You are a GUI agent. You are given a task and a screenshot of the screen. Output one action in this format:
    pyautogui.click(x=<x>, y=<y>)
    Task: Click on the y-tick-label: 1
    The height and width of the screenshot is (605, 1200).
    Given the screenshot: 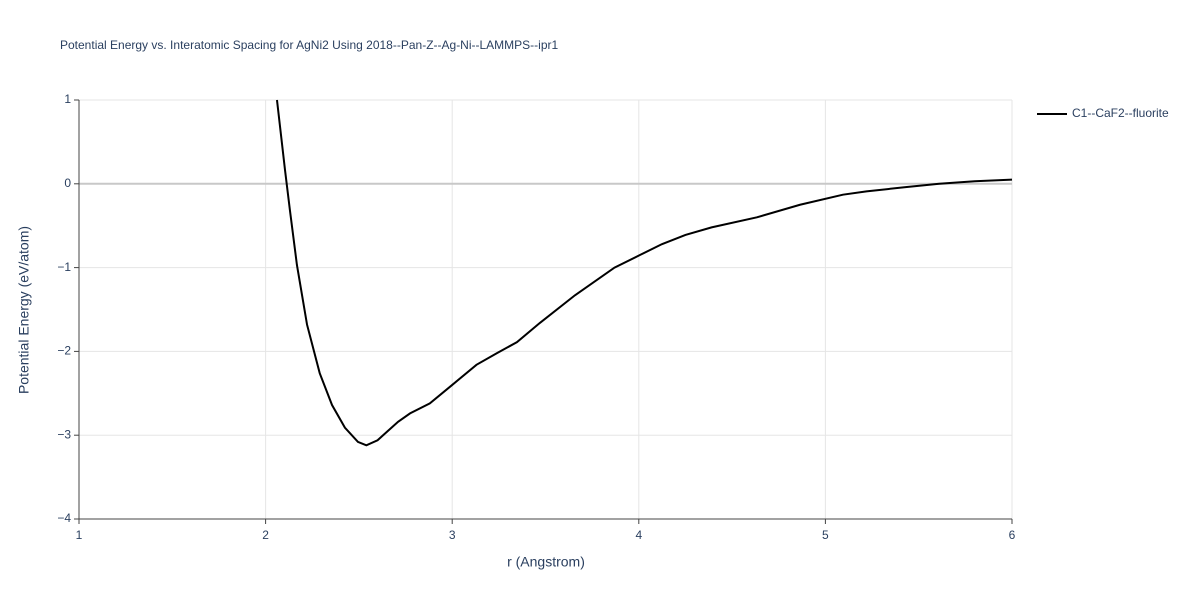 What is the action you would take?
    pyautogui.click(x=67, y=99)
    